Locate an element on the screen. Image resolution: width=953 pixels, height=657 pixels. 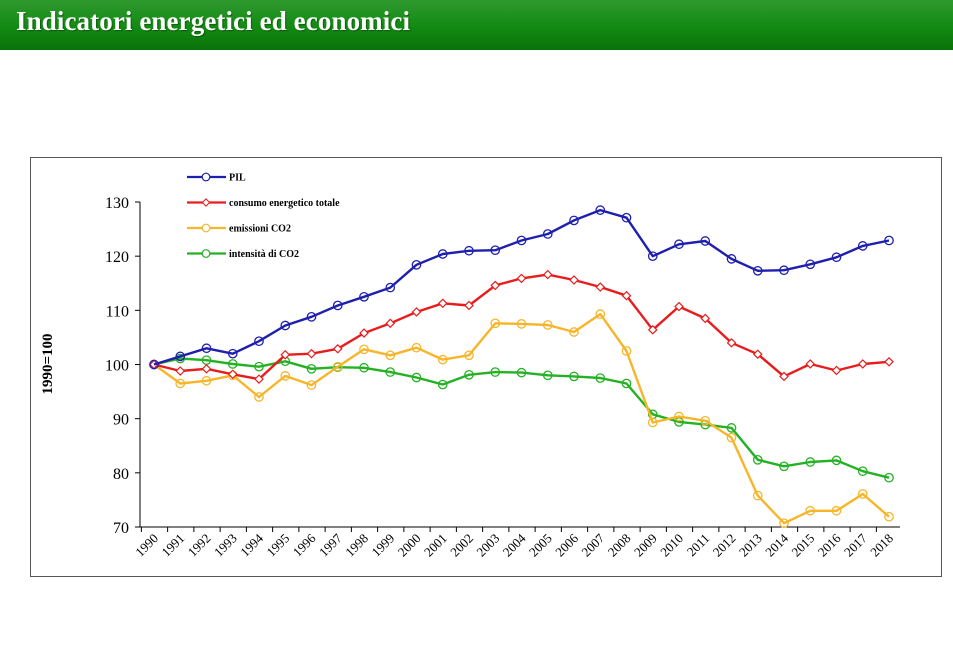
legend-marker-intensit-di-co2 is located at coordinates (206, 253).